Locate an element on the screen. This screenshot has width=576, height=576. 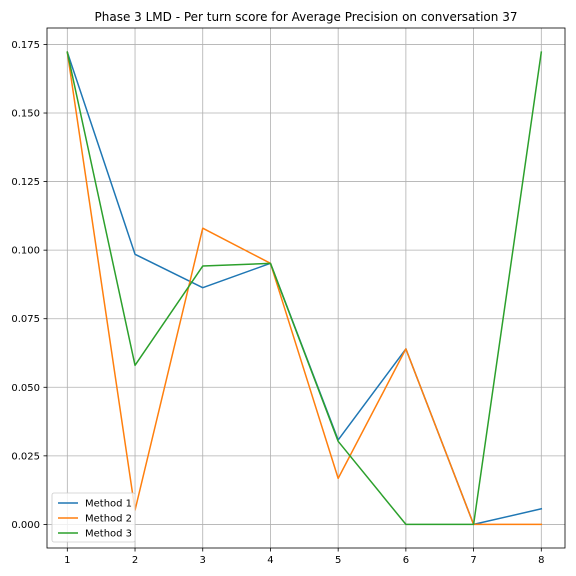
y-tick-label: 0.150 is located at coordinates (25, 114).